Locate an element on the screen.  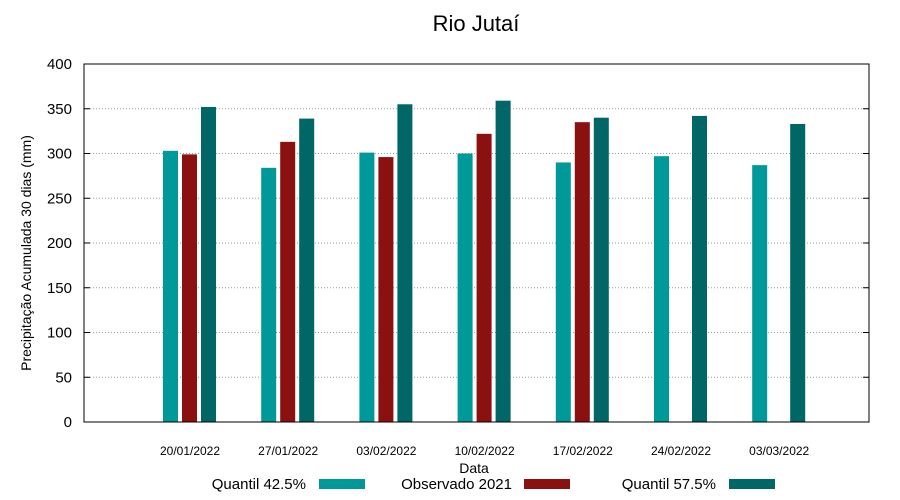
y-tick-label: 50 is located at coordinates (63, 377).